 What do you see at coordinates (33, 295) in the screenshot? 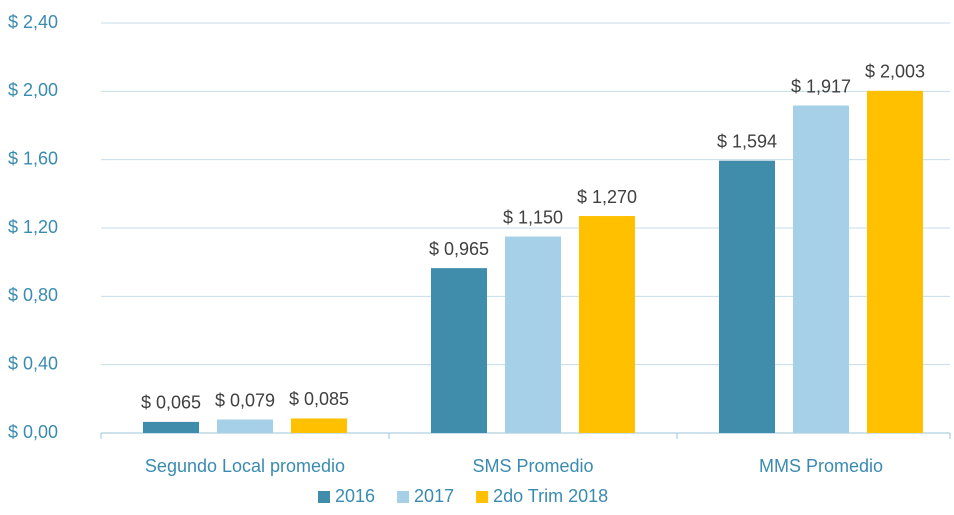
I see `y-tick-label: $ 0,80` at bounding box center [33, 295].